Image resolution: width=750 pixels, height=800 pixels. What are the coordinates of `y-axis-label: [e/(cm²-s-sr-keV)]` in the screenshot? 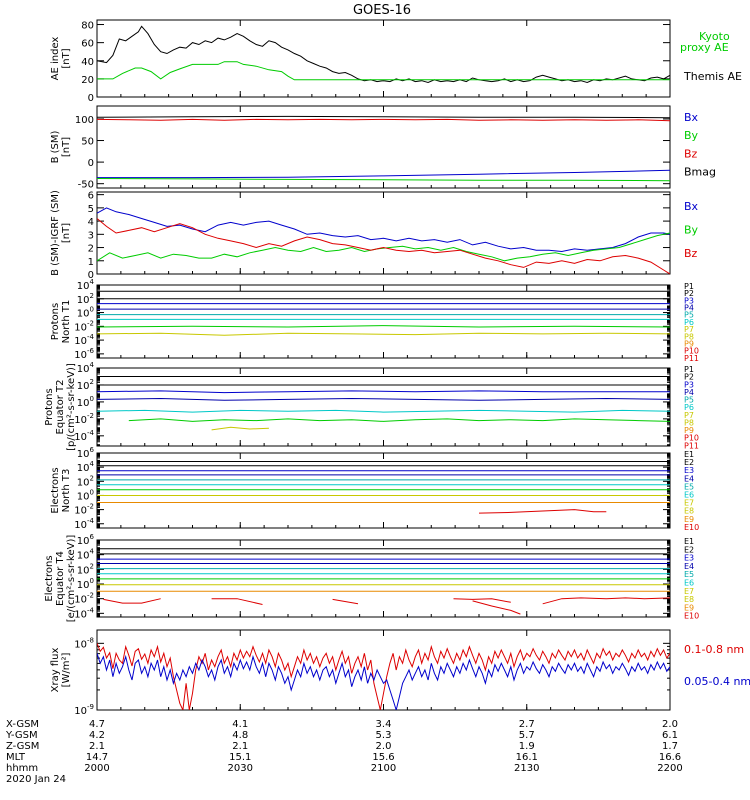 It's located at (71, 579).